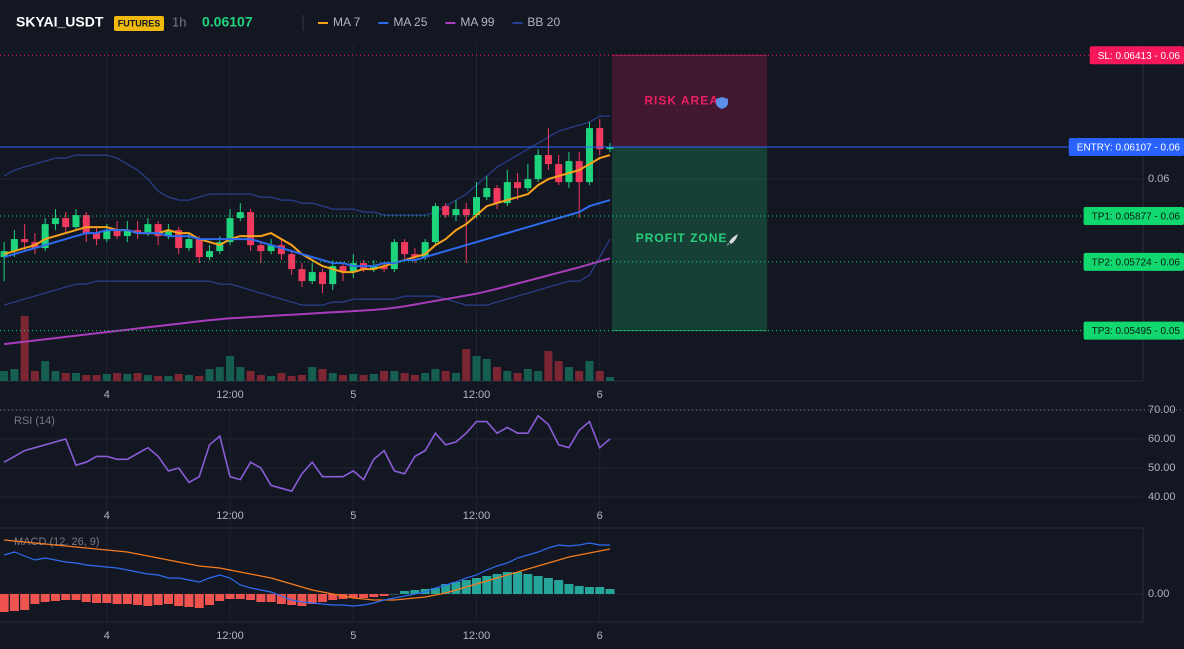 This screenshot has width=1184, height=649. What do you see at coordinates (307, 453) in the screenshot?
I see `rsi-line` at bounding box center [307, 453].